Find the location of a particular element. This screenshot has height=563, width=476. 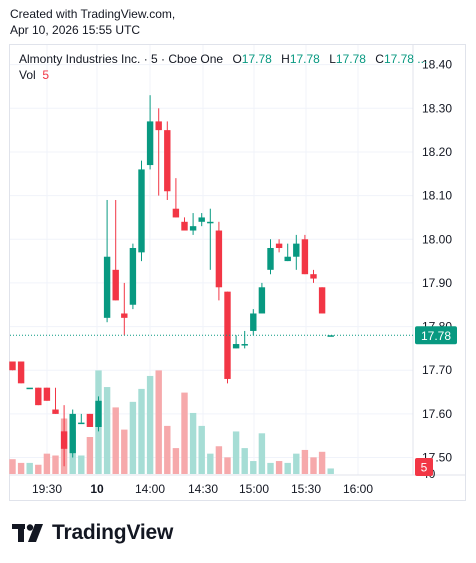

volume-value: 5 is located at coordinates (46, 75).